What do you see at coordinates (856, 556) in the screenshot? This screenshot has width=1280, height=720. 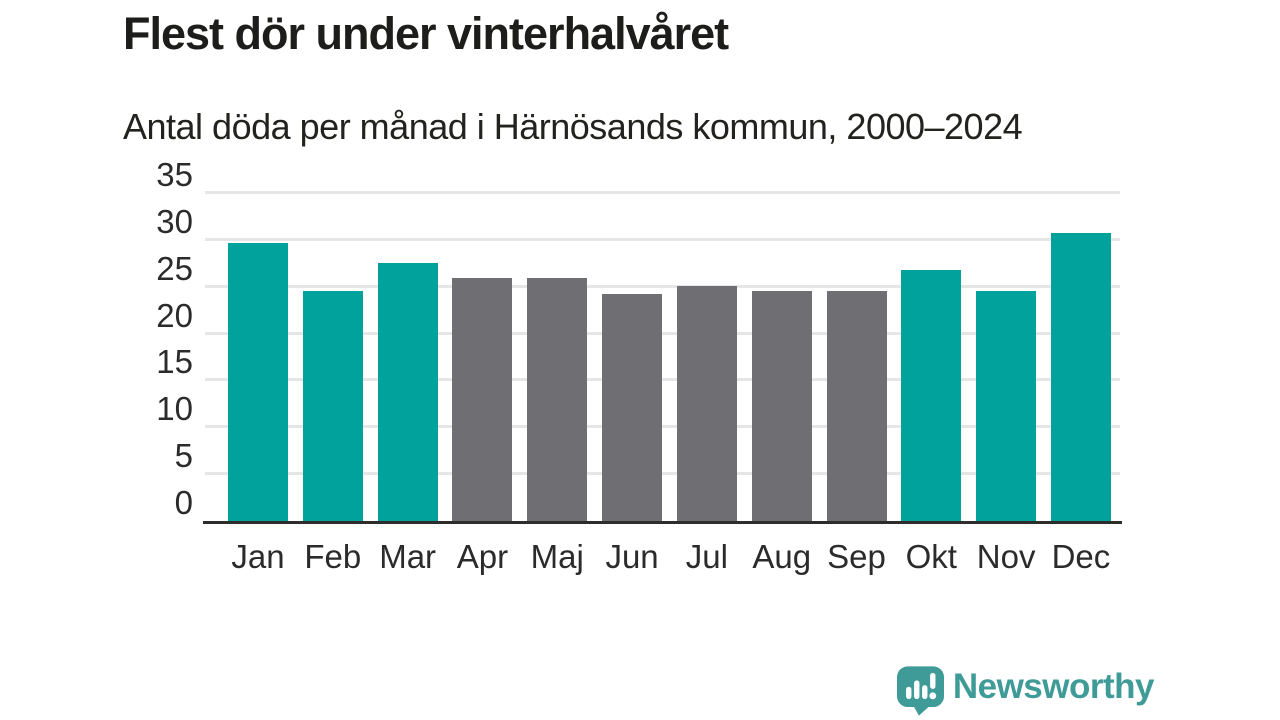 I see `x-tick-label-sep: Sep` at bounding box center [856, 556].